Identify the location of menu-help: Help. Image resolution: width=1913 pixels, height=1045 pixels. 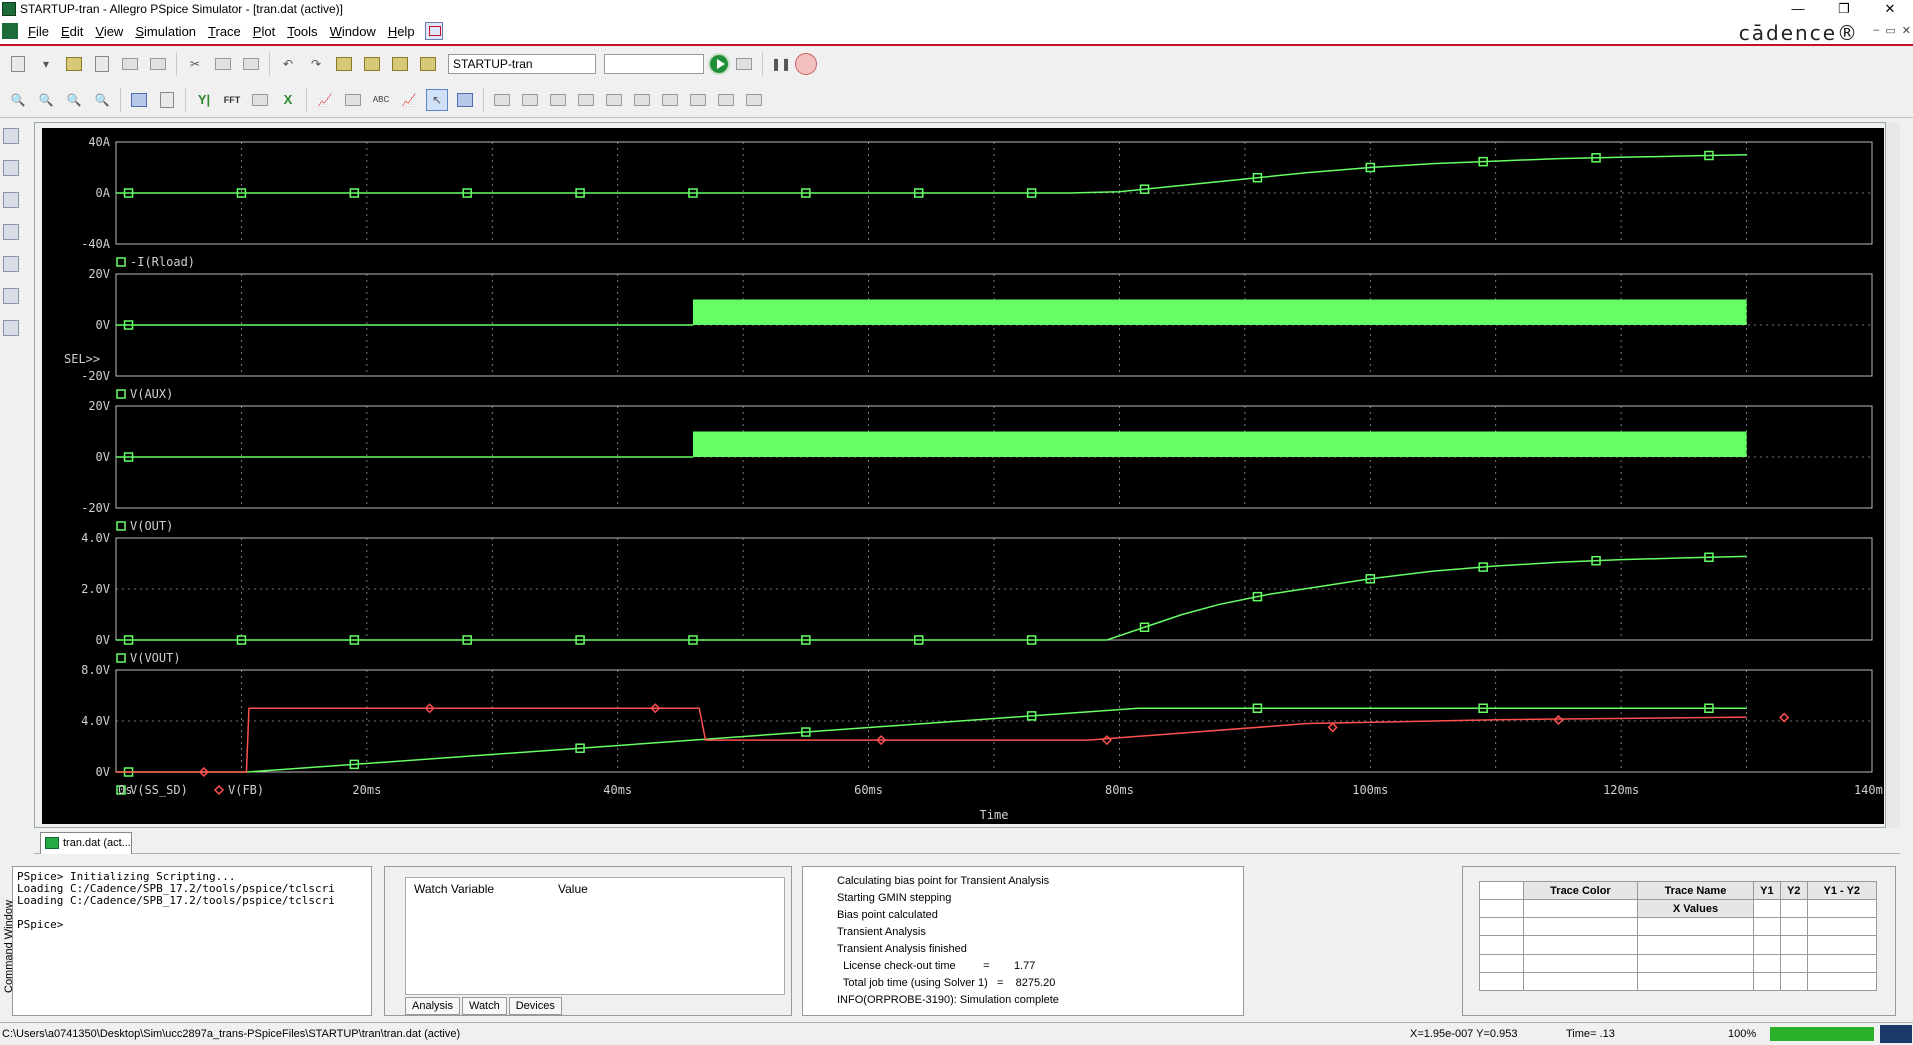
(401, 31).